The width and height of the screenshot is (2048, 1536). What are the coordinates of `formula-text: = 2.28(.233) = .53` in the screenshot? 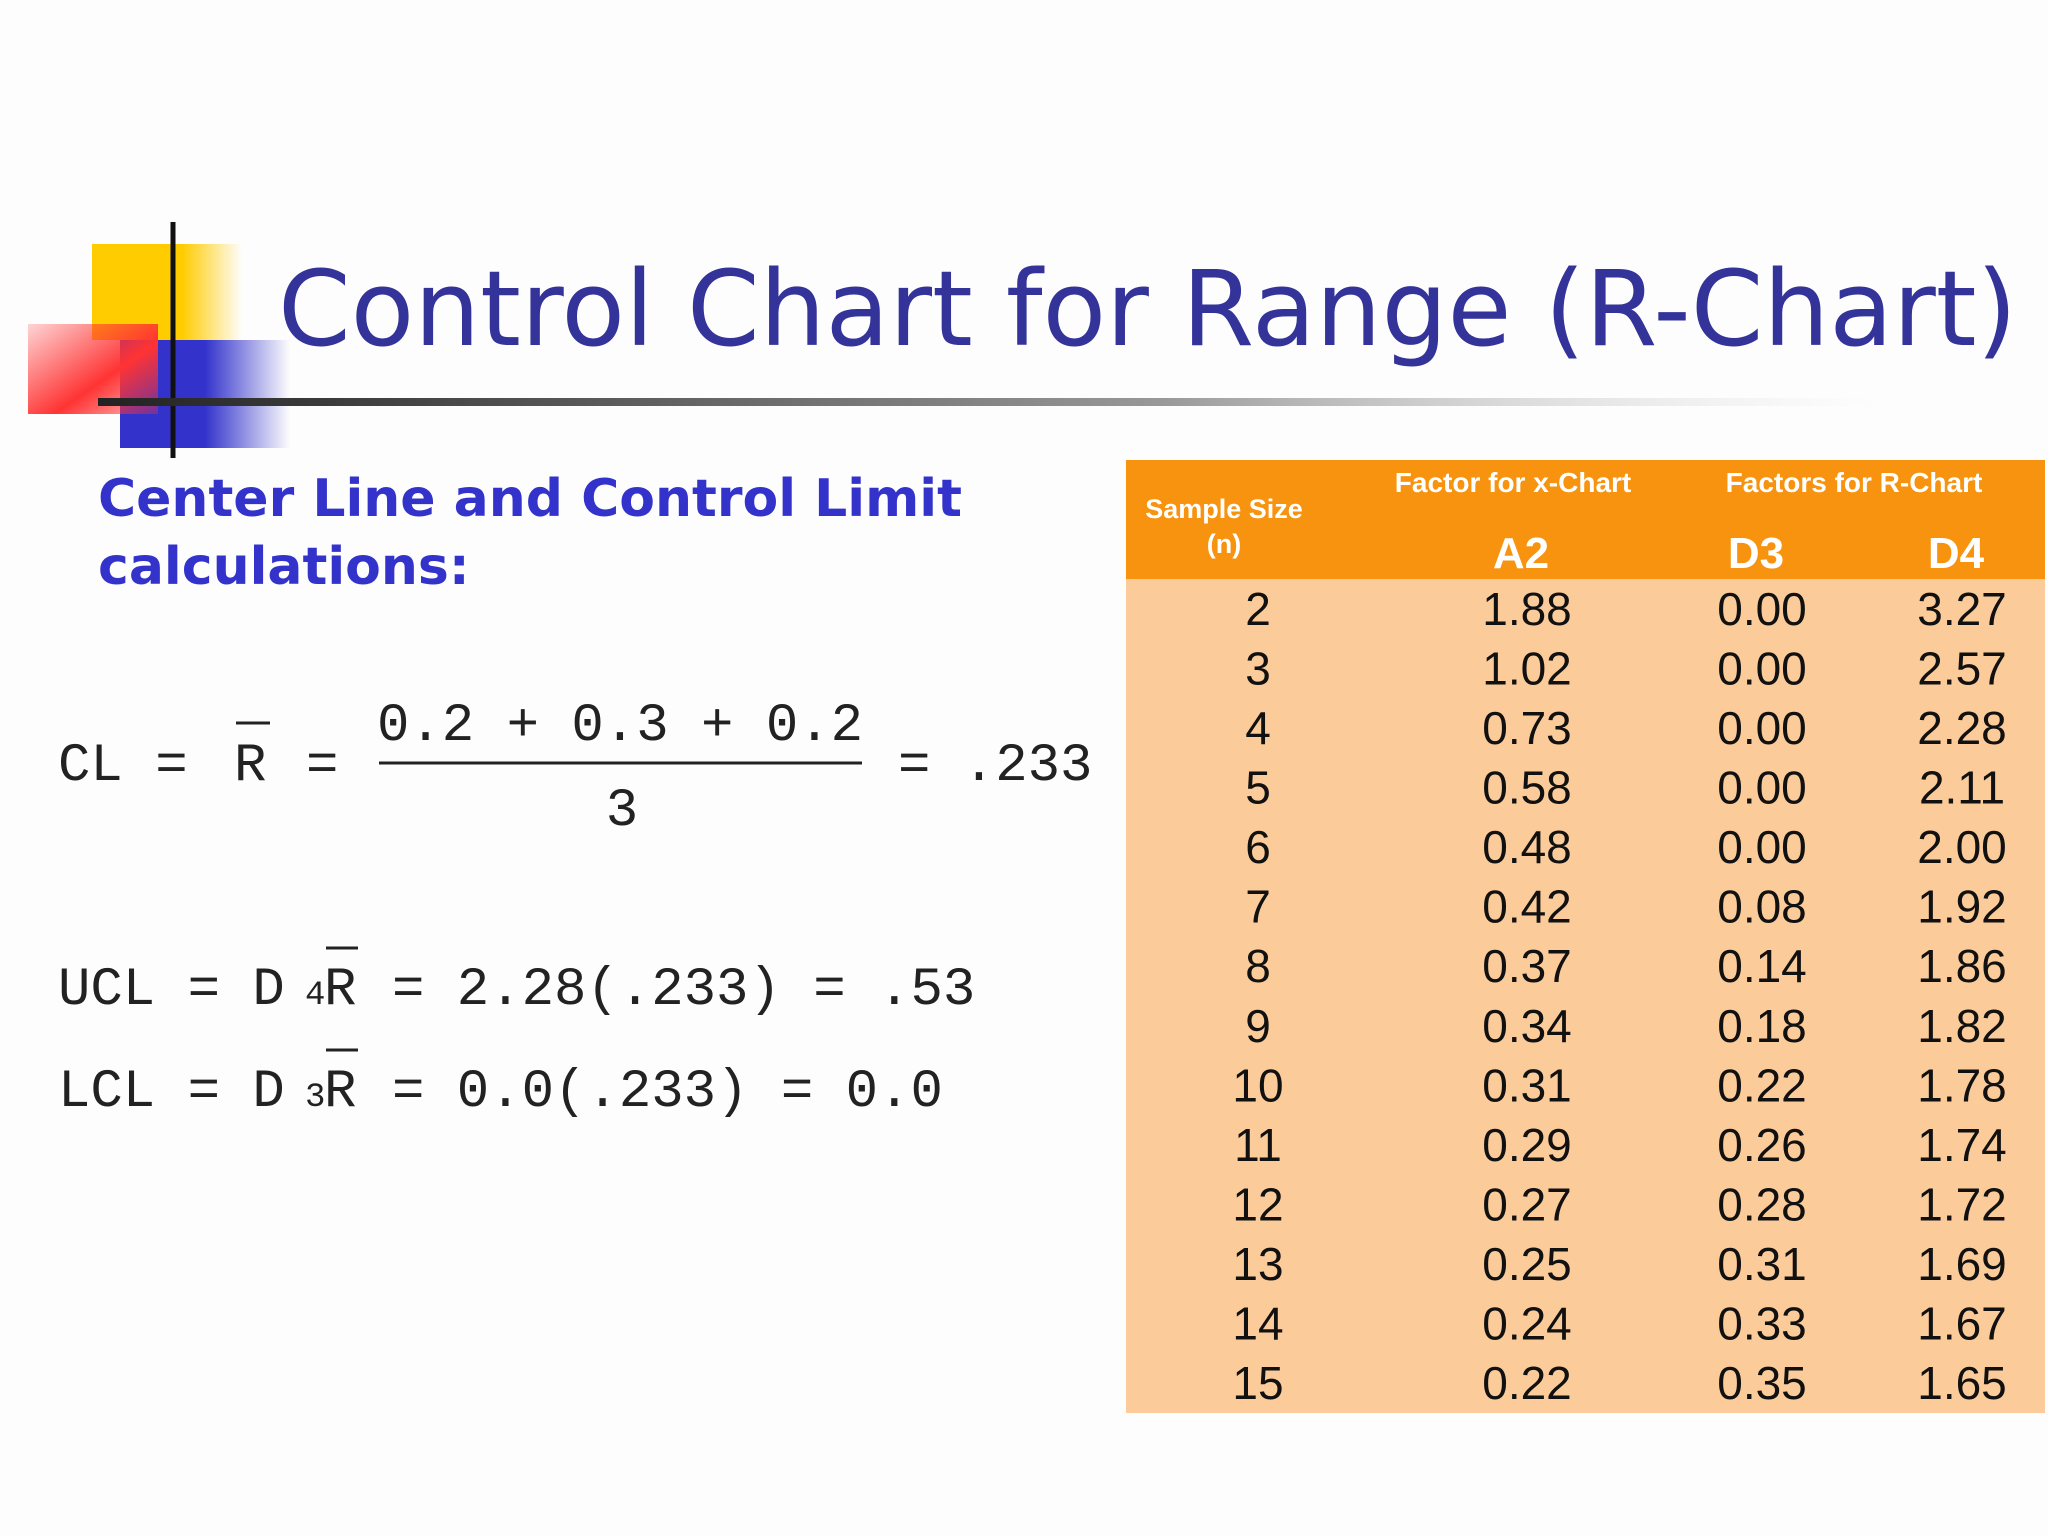 It's located at (683, 990).